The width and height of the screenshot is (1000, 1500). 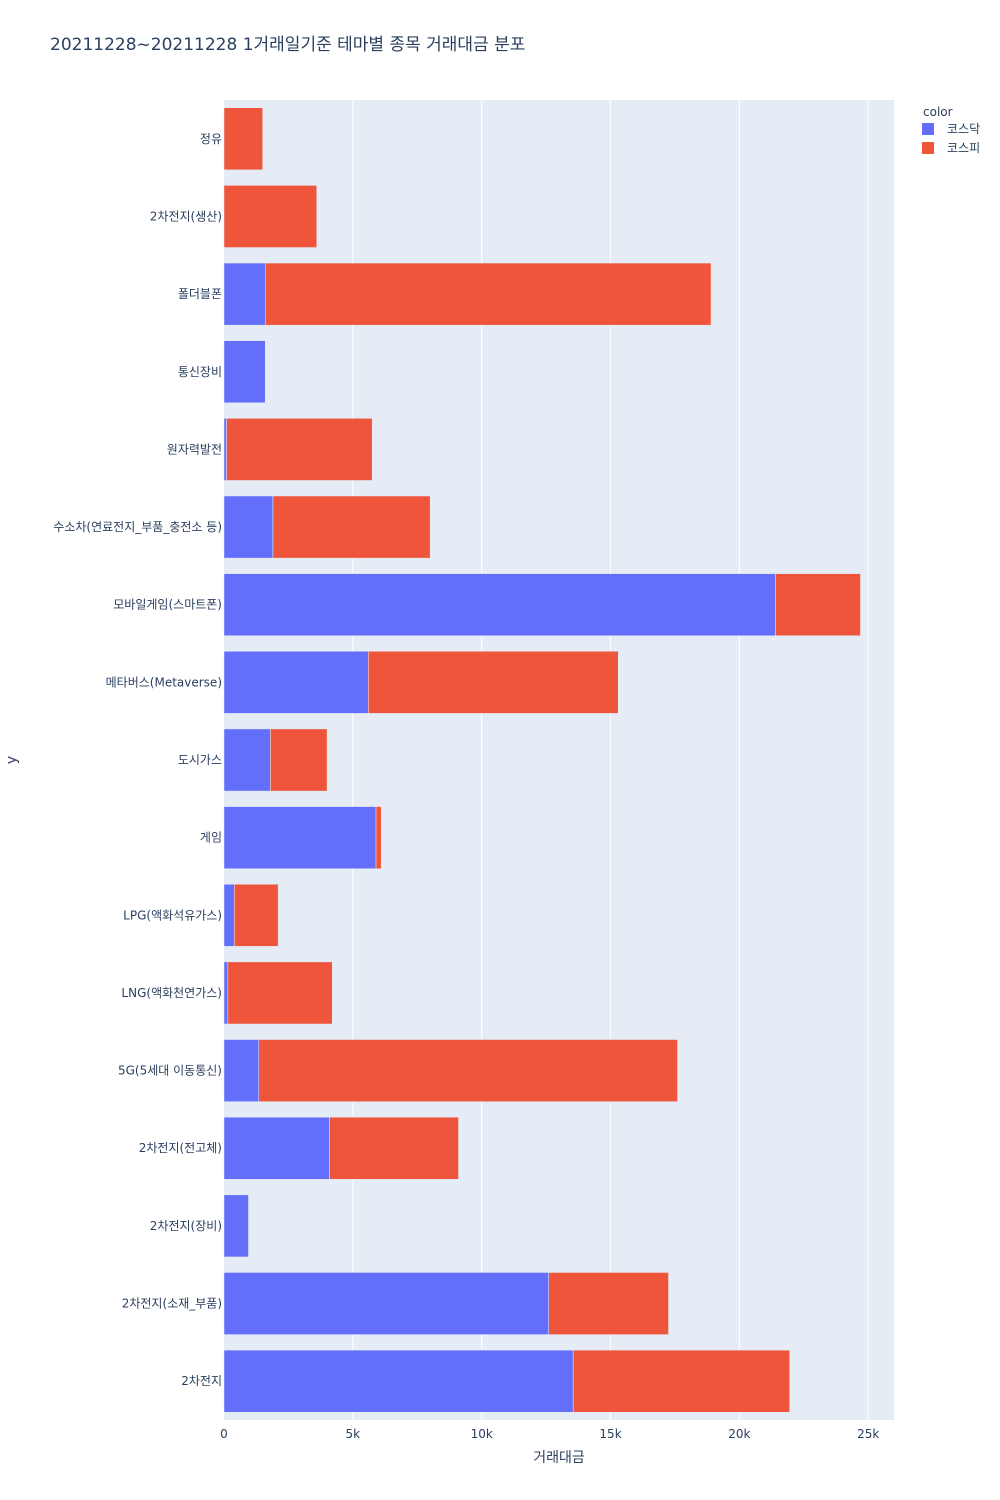 What do you see at coordinates (167, 605) in the screenshot?
I see `y-tick-label: 모바일게임(스마트폰)` at bounding box center [167, 605].